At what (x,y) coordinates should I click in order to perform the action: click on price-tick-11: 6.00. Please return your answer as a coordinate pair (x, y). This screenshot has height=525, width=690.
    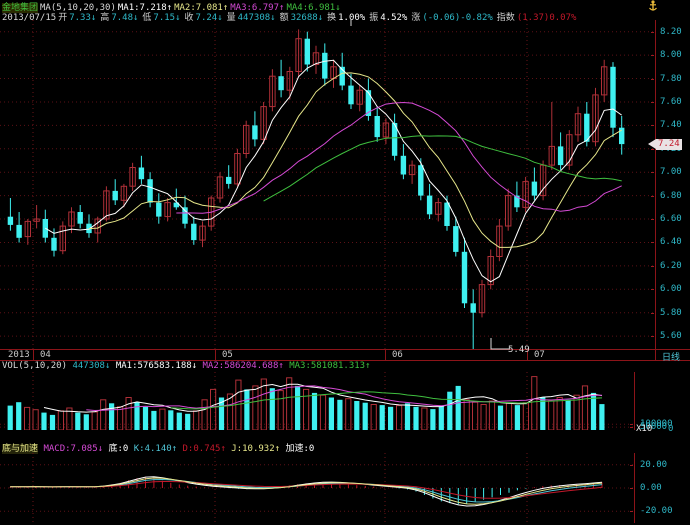
    Looking at the image, I should click on (671, 289).